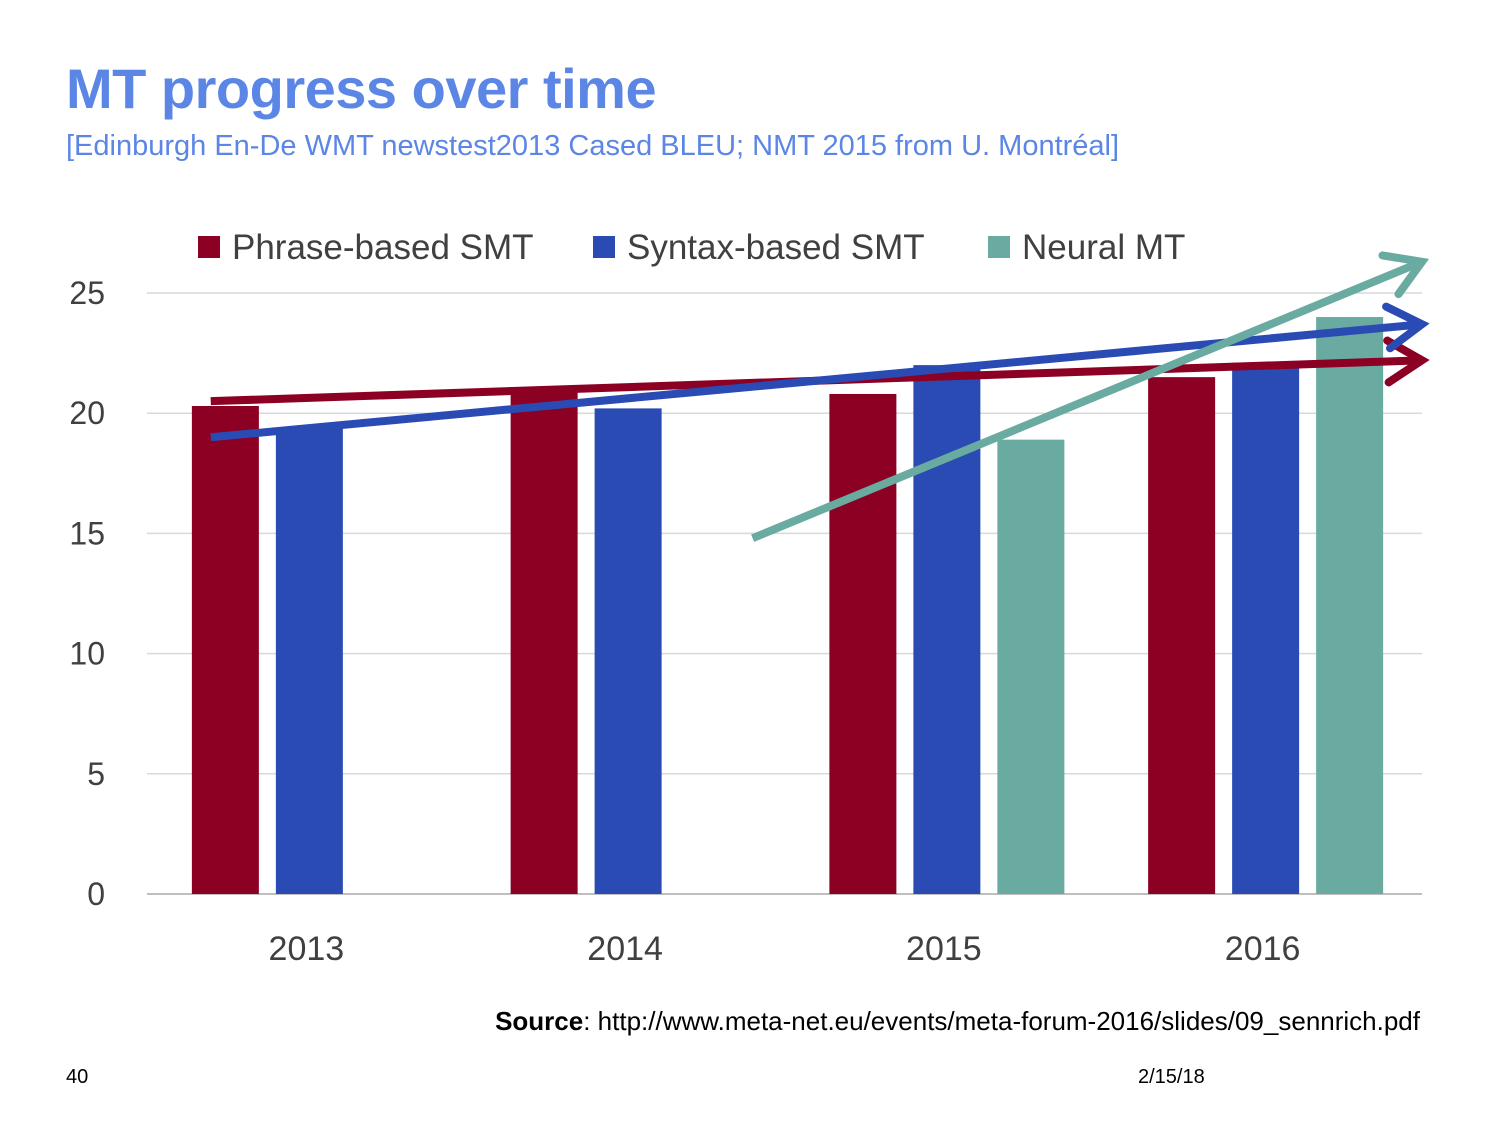 The height and width of the screenshot is (1125, 1500). I want to click on bar-syntax-based-smt-2015, so click(947, 629).